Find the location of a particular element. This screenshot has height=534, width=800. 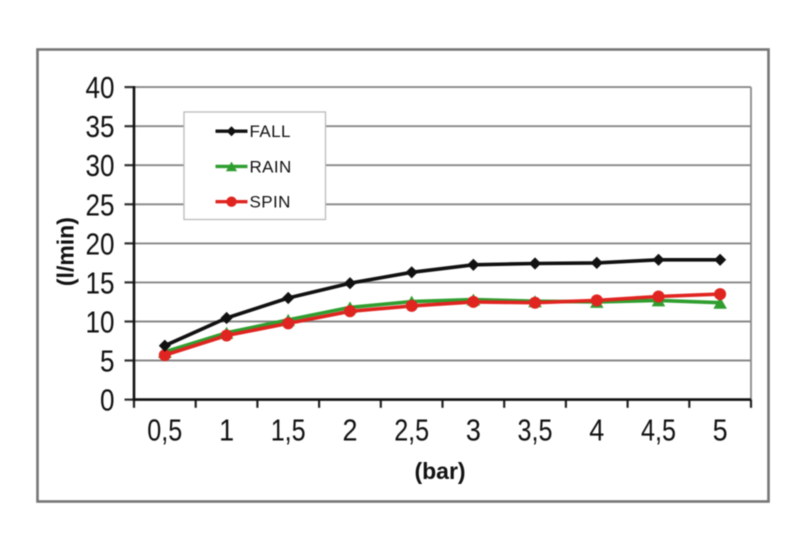

svg-text: 10 is located at coordinates (100, 322).